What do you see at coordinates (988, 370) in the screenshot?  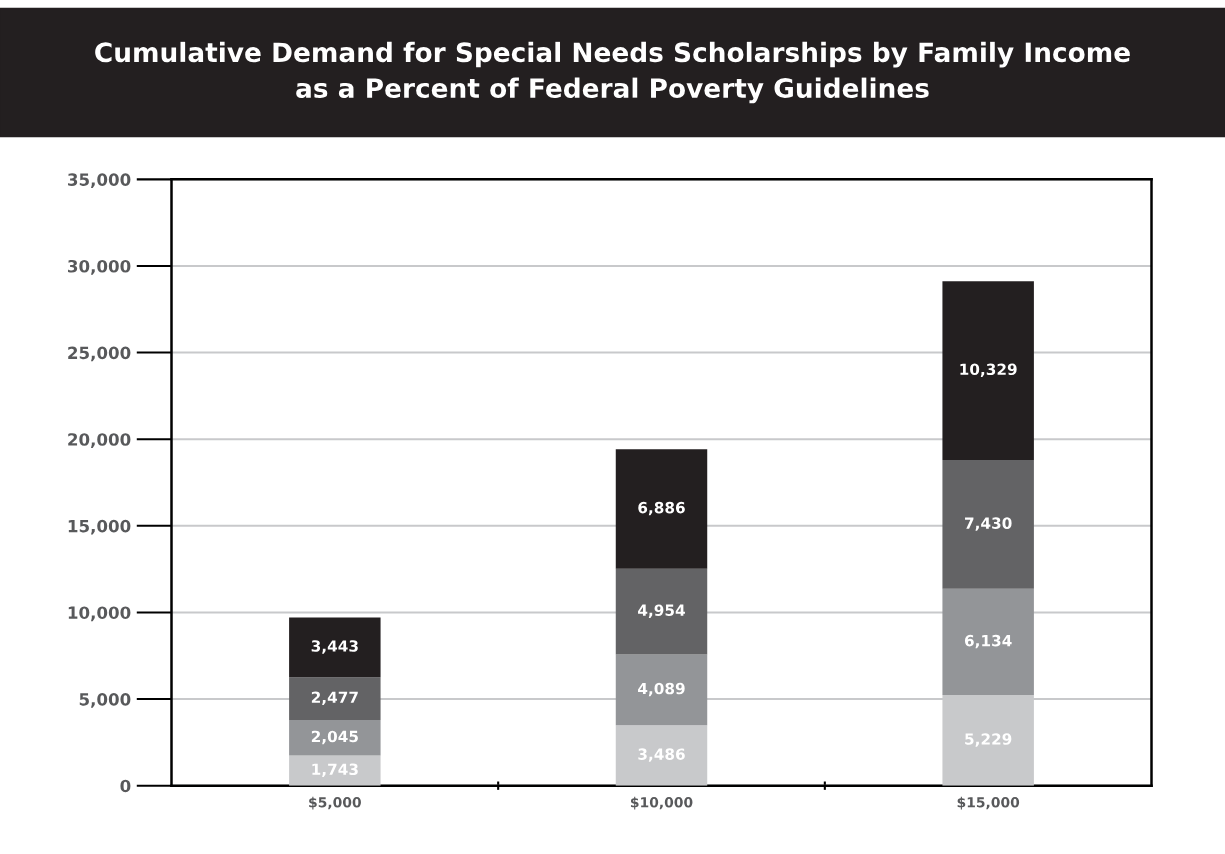 I see `data-label: 10,329` at bounding box center [988, 370].